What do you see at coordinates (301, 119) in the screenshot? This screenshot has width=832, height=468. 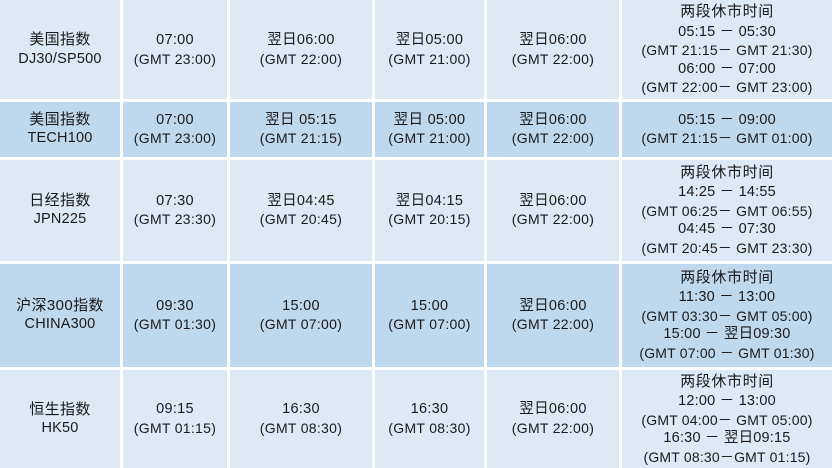 I see `cell-close-time-local: 翌日 05:15` at bounding box center [301, 119].